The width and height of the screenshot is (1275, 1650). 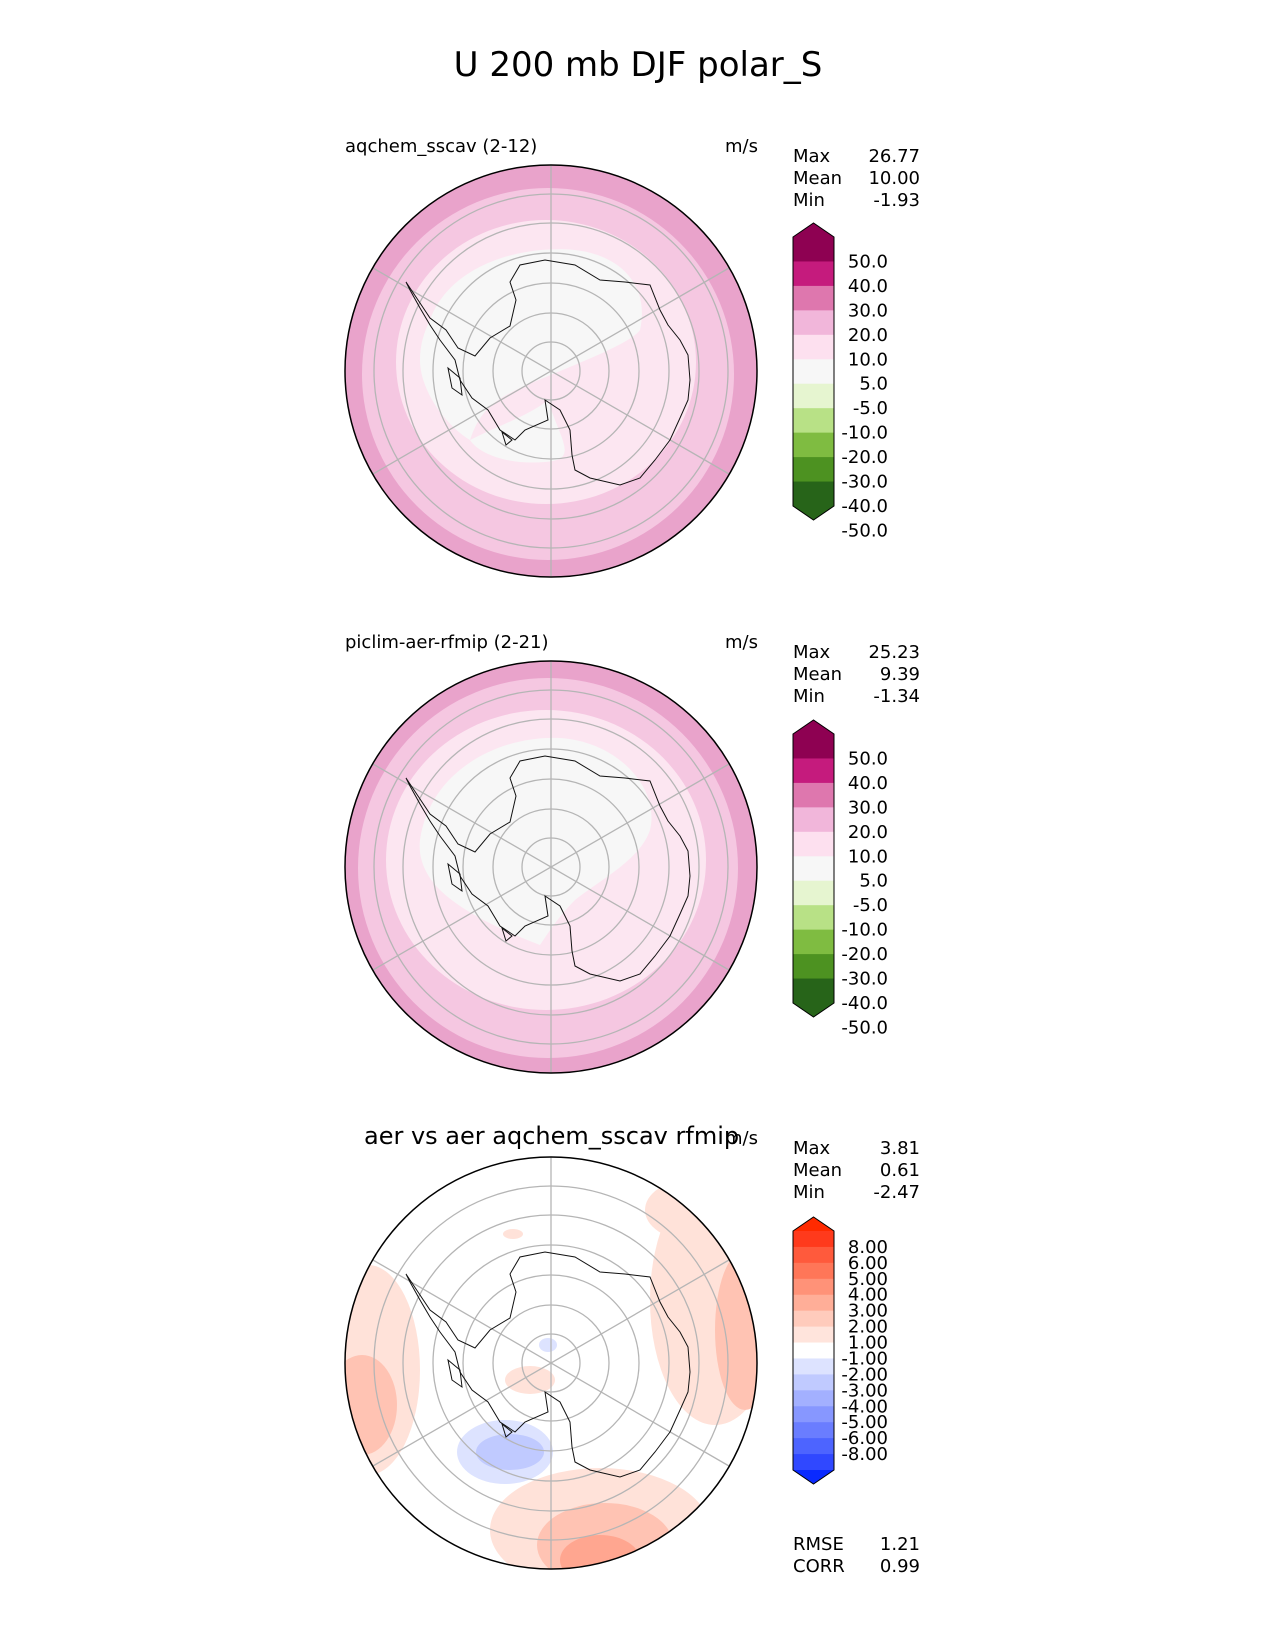 I want to click on colorbar-tick-label: 6.00, so click(x=868, y=1263).